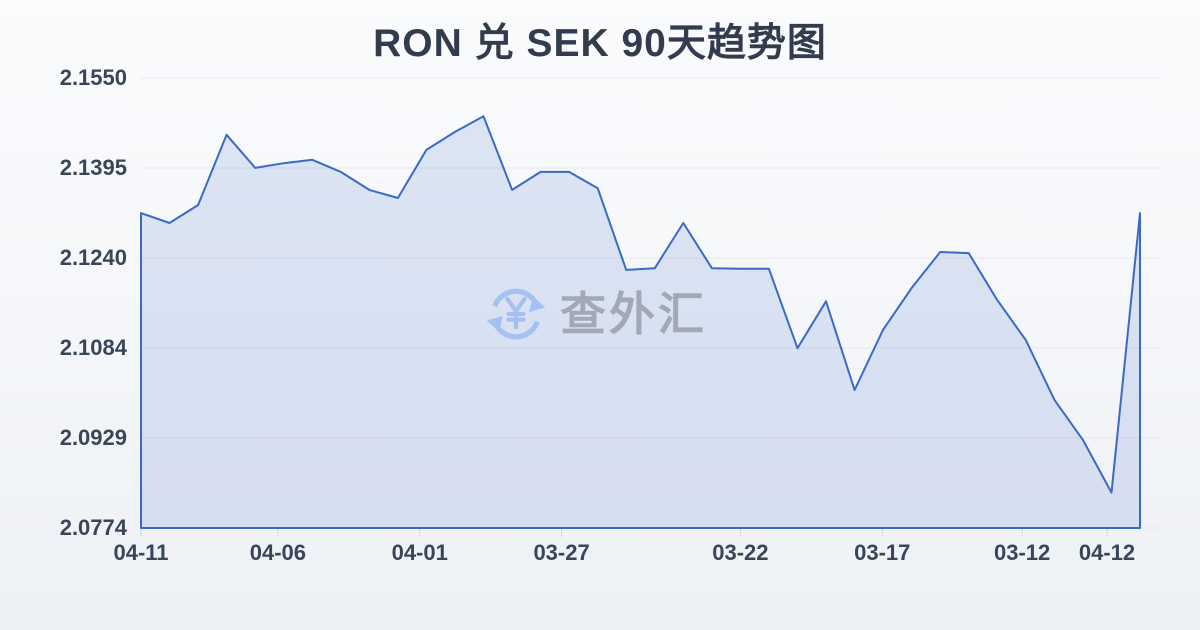  What do you see at coordinates (93, 437) in the screenshot?
I see `y-axis-label: 2.0929` at bounding box center [93, 437].